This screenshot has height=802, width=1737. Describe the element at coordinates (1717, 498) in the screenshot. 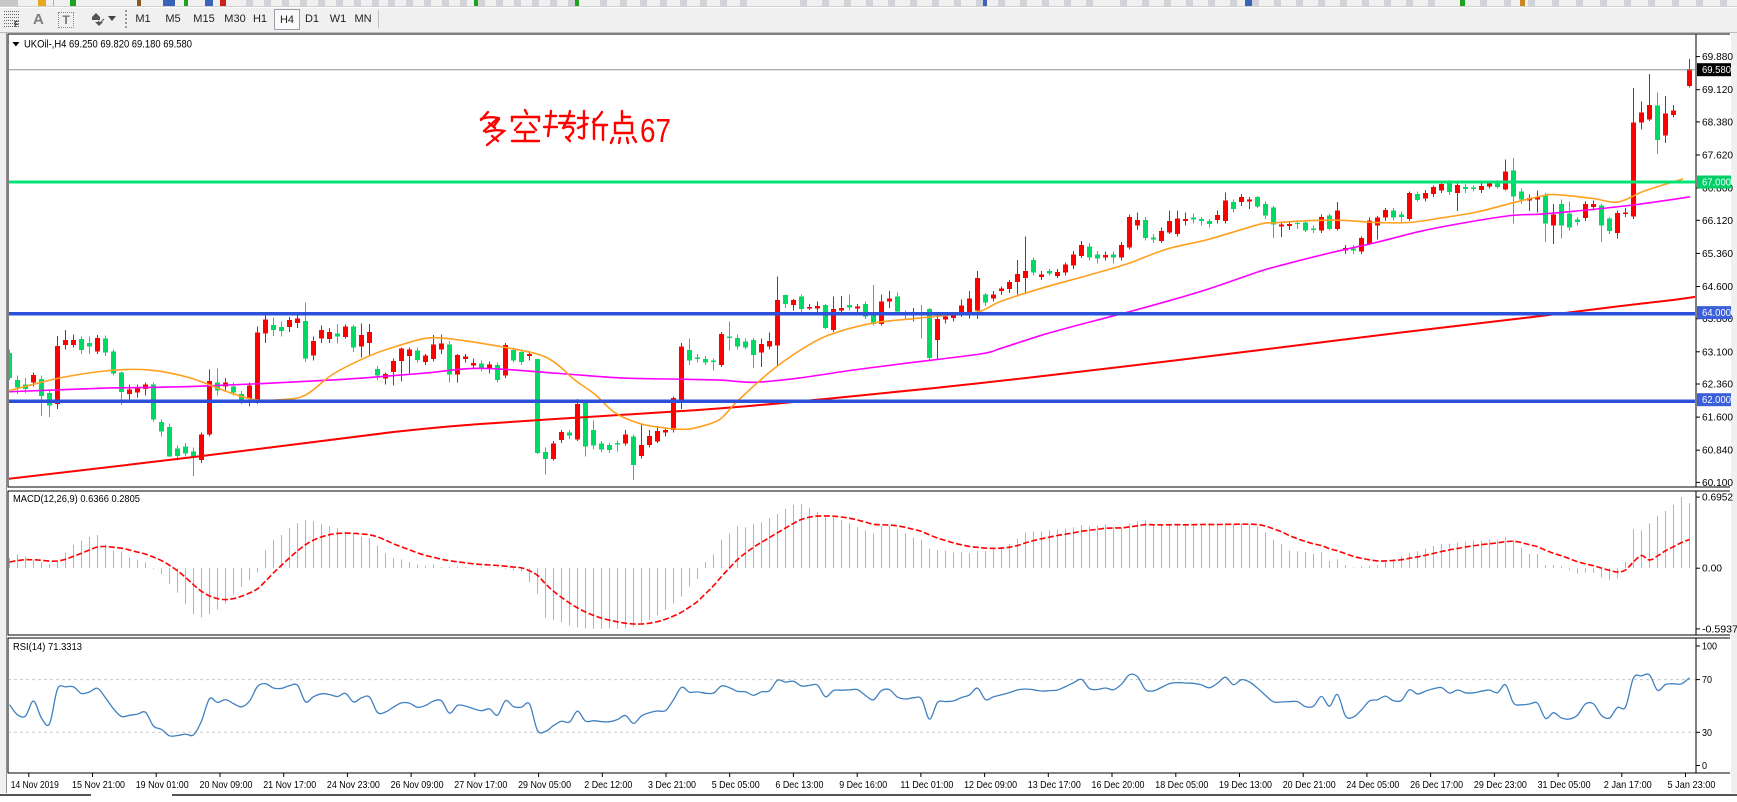

I see `svg-text: 0.6952` at that location.